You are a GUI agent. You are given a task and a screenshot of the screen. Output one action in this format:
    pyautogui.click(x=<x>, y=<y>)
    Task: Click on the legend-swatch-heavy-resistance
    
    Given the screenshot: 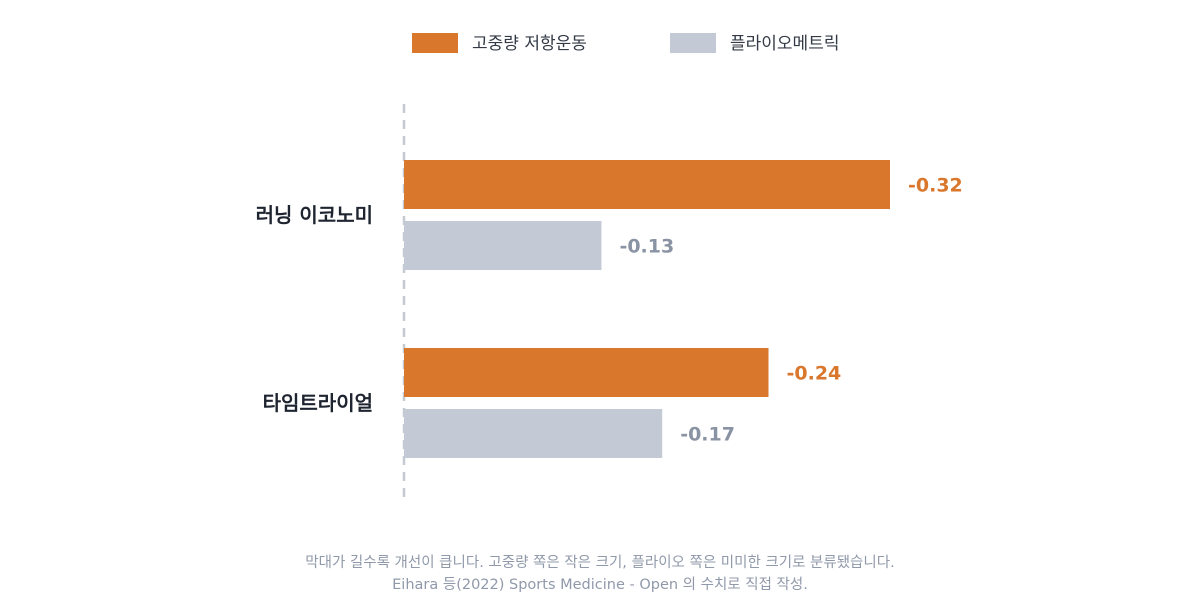 What is the action you would take?
    pyautogui.click(x=435, y=43)
    